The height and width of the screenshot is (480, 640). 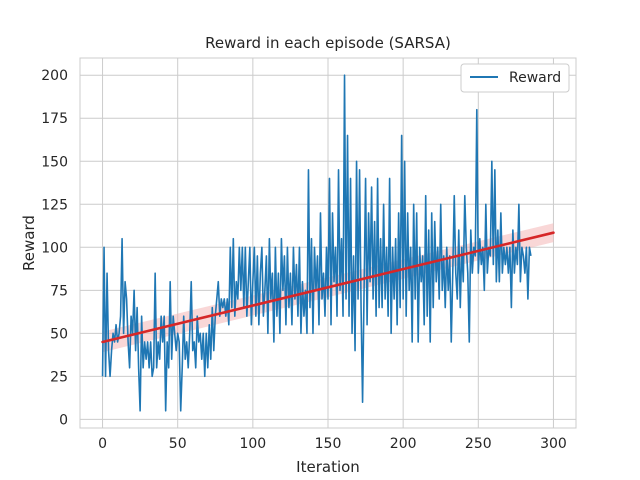 What do you see at coordinates (252, 444) in the screenshot?
I see `x-tick-label: 100` at bounding box center [252, 444].